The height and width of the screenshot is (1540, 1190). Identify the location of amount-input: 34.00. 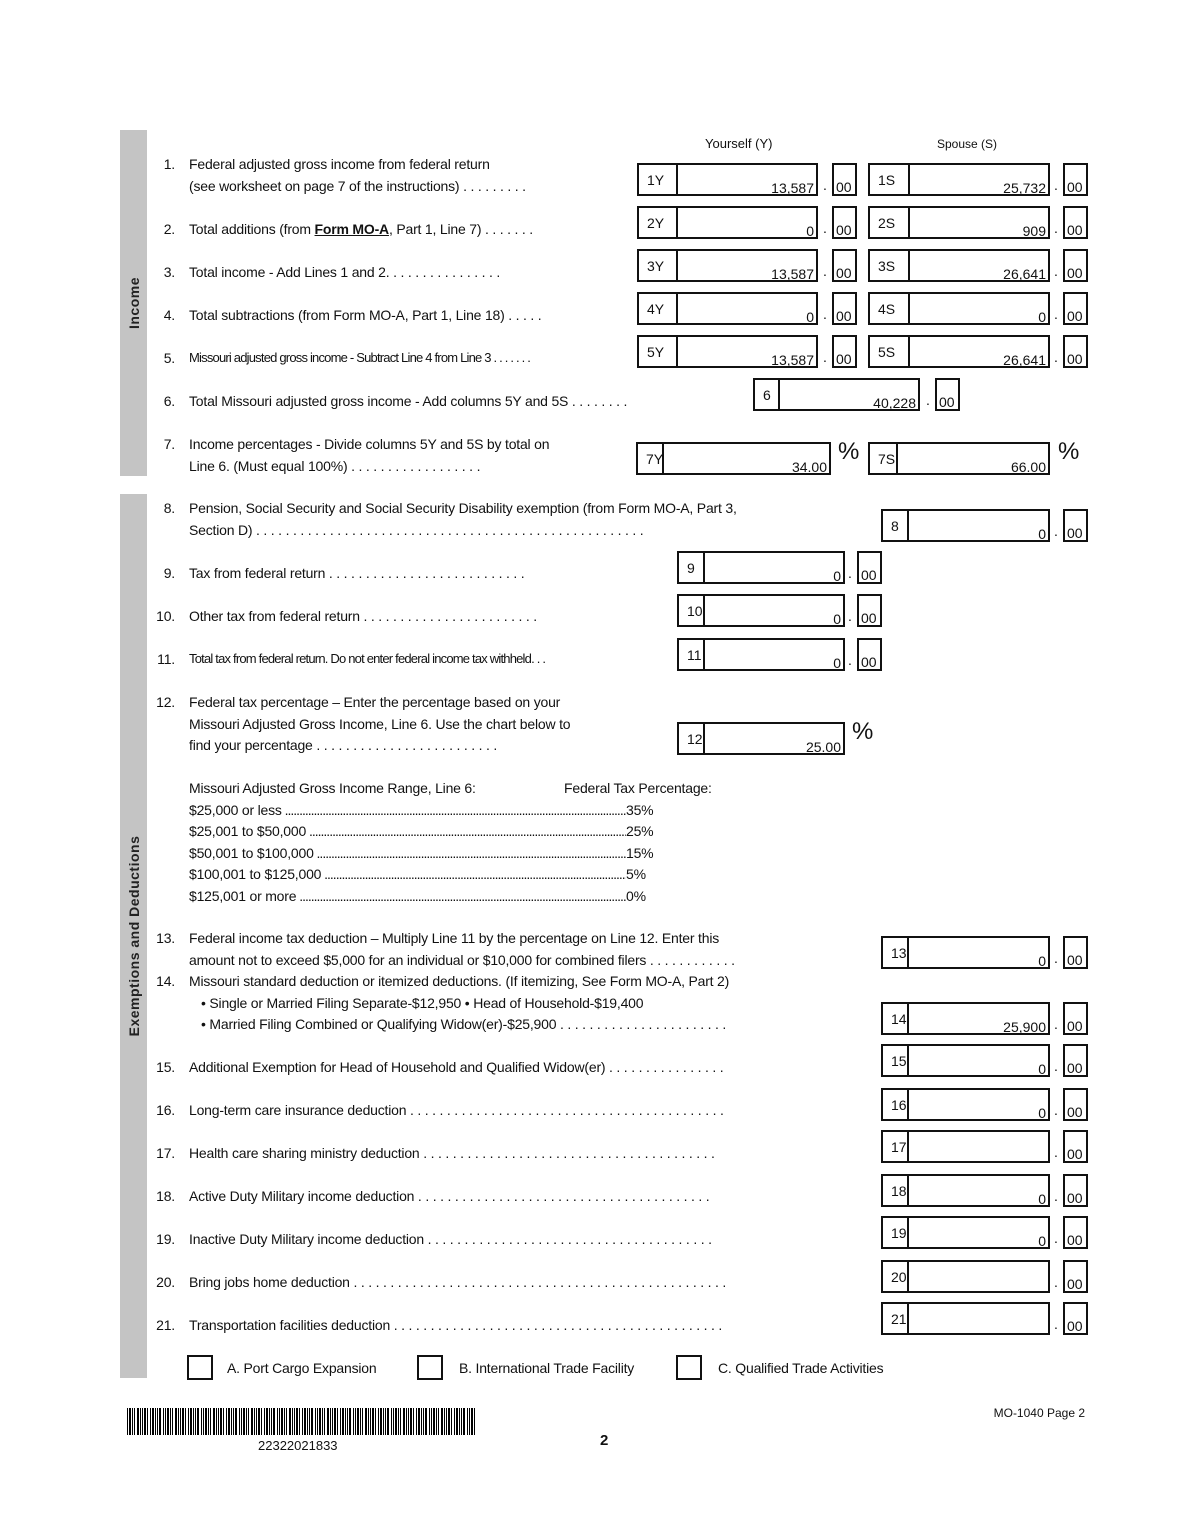
(746, 458).